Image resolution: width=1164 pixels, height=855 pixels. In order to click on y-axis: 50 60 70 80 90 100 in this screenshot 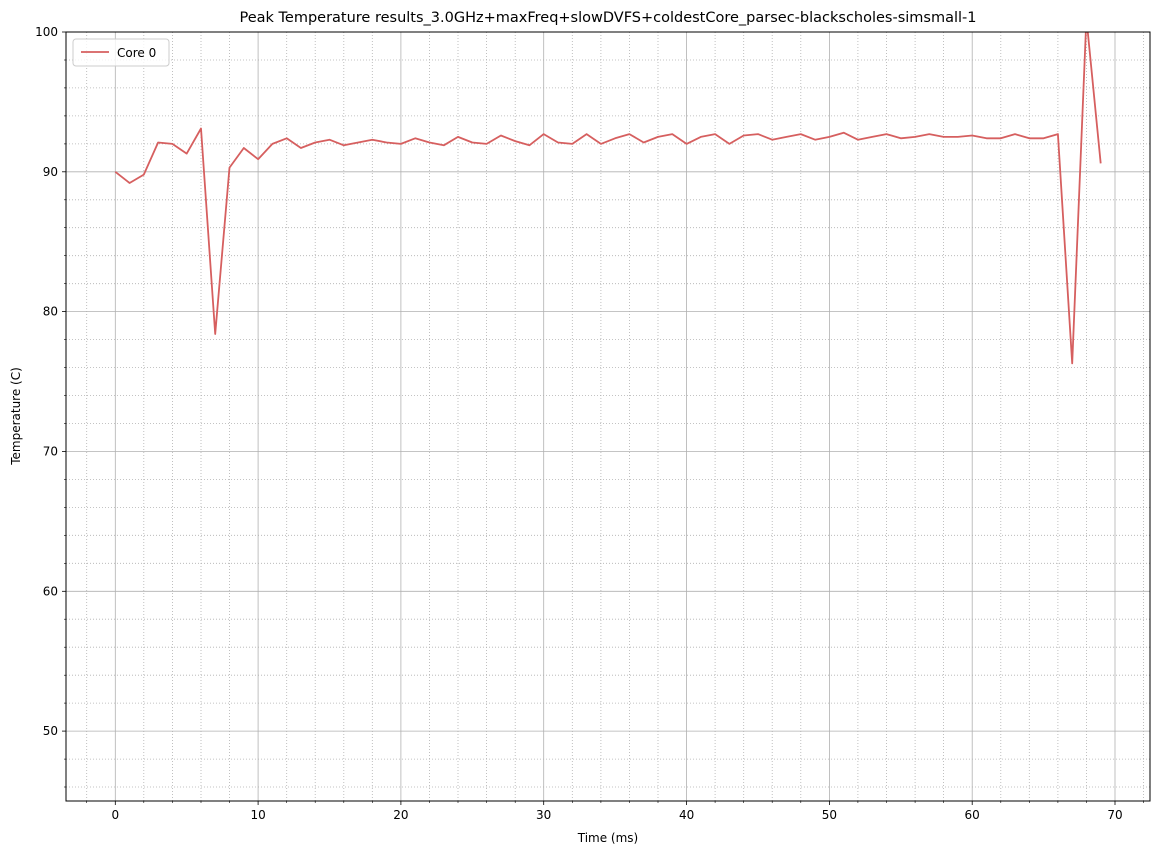, I will do `click(50, 406)`.